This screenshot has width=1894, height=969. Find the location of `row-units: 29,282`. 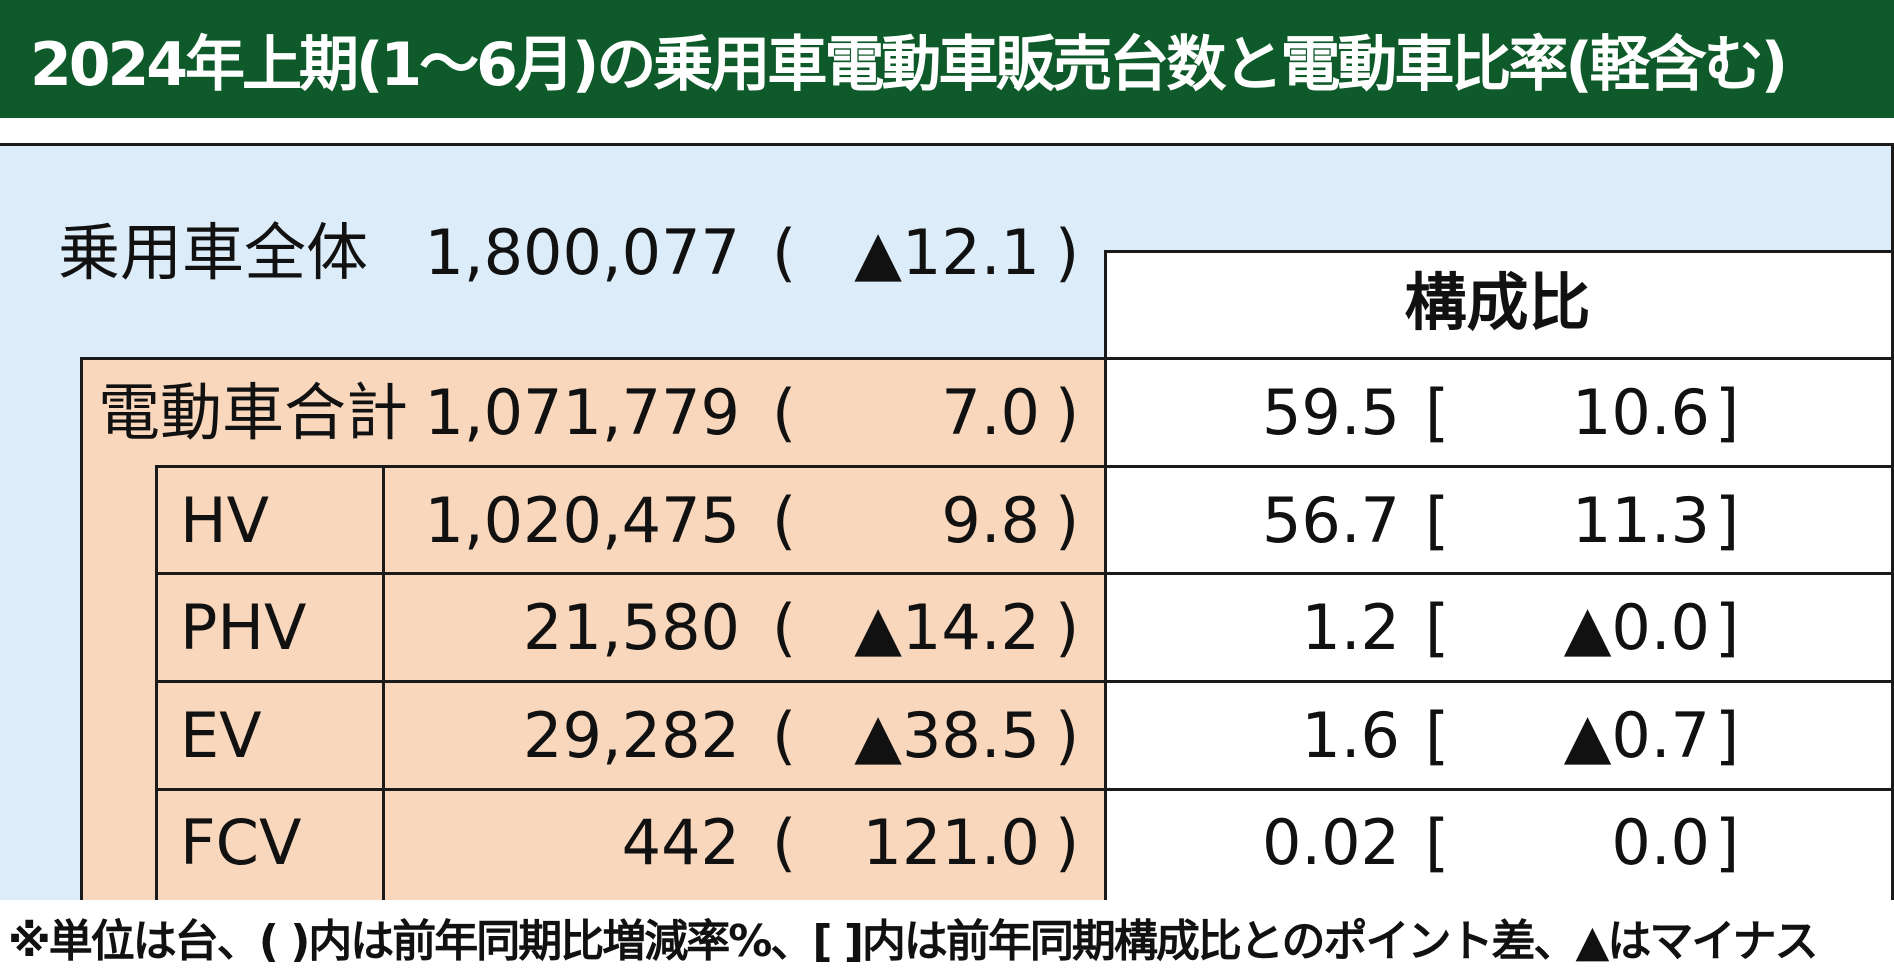

row-units: 29,282 is located at coordinates (631, 735).